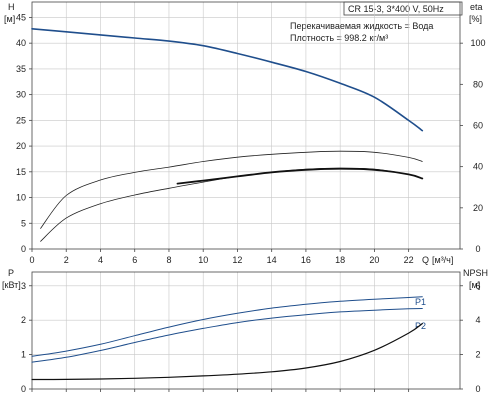 Image resolution: width=500 pixels, height=400 pixels. Describe the element at coordinates (272, 260) in the screenshot. I see `x-tick-label: 14` at that location.